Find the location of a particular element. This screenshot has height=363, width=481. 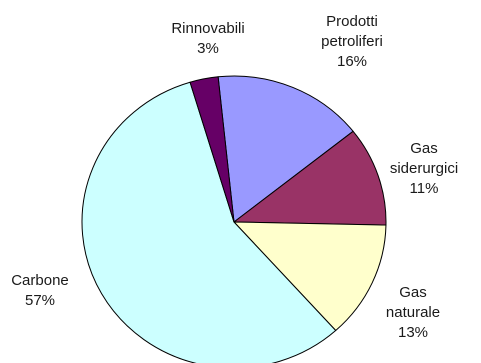

pie-value-label: 3% is located at coordinates (208, 48).